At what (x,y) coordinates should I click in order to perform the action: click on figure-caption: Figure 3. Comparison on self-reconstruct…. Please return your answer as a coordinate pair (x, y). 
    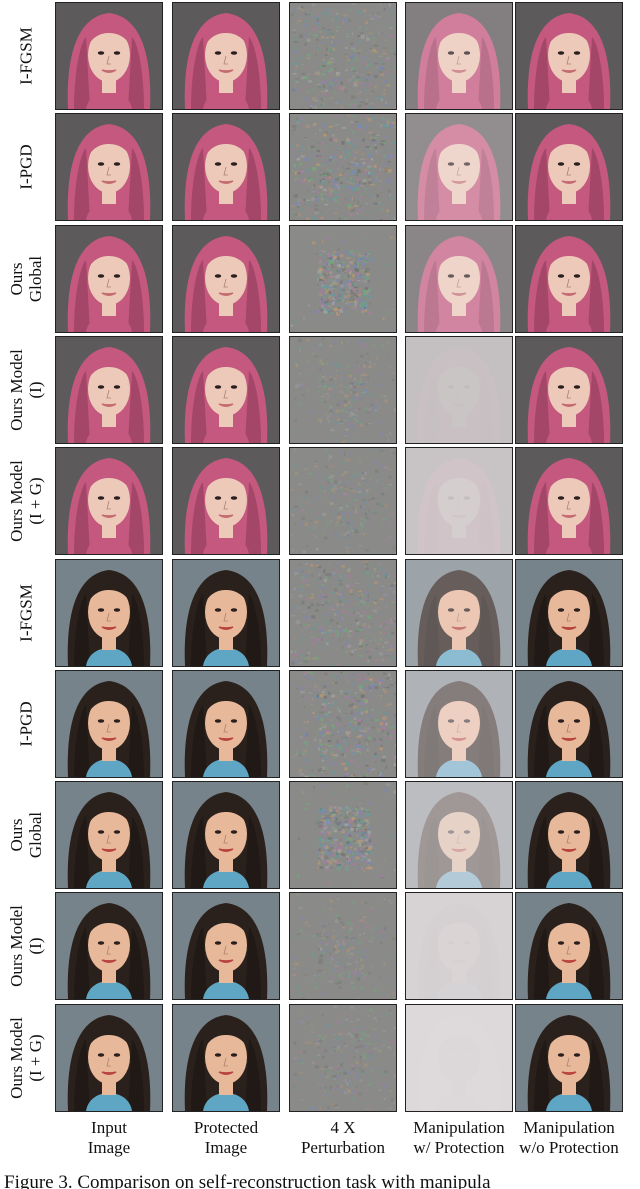
    Looking at the image, I should click on (247, 1180).